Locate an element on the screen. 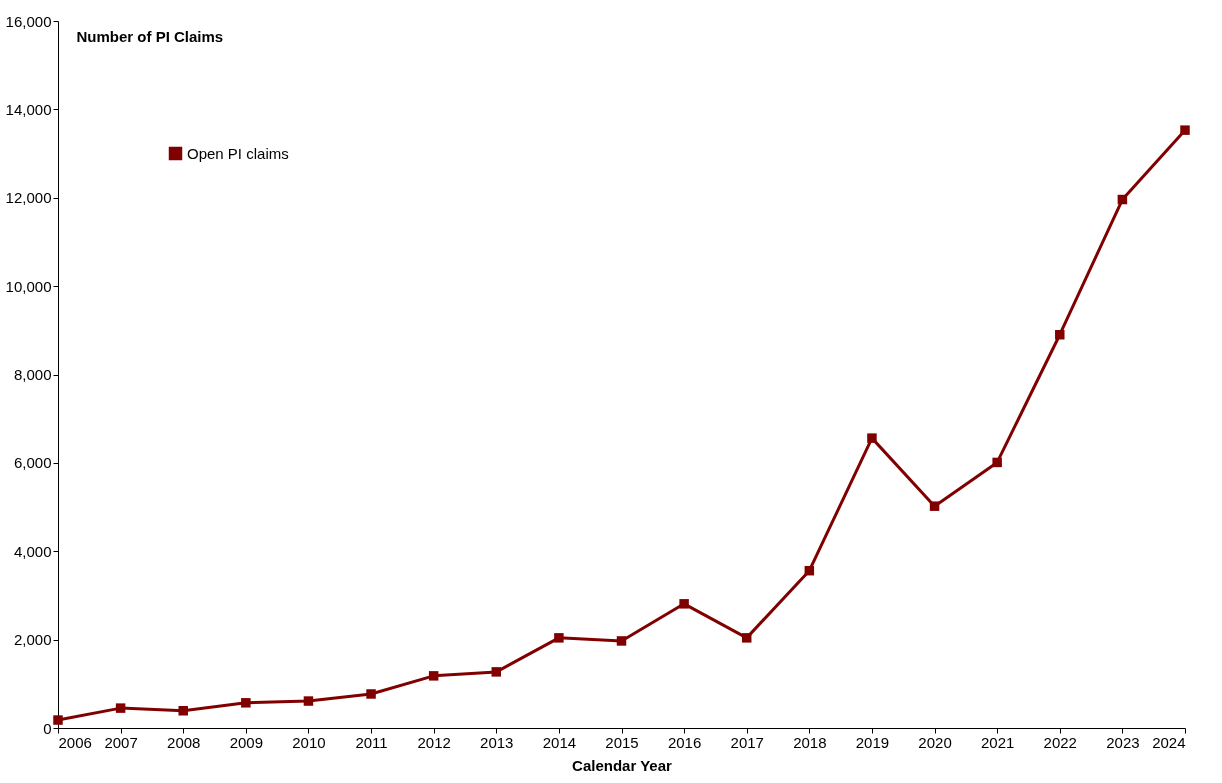 Image resolution: width=1222 pixels, height=783 pixels. y-tick-label: 6,000 is located at coordinates (32, 463).